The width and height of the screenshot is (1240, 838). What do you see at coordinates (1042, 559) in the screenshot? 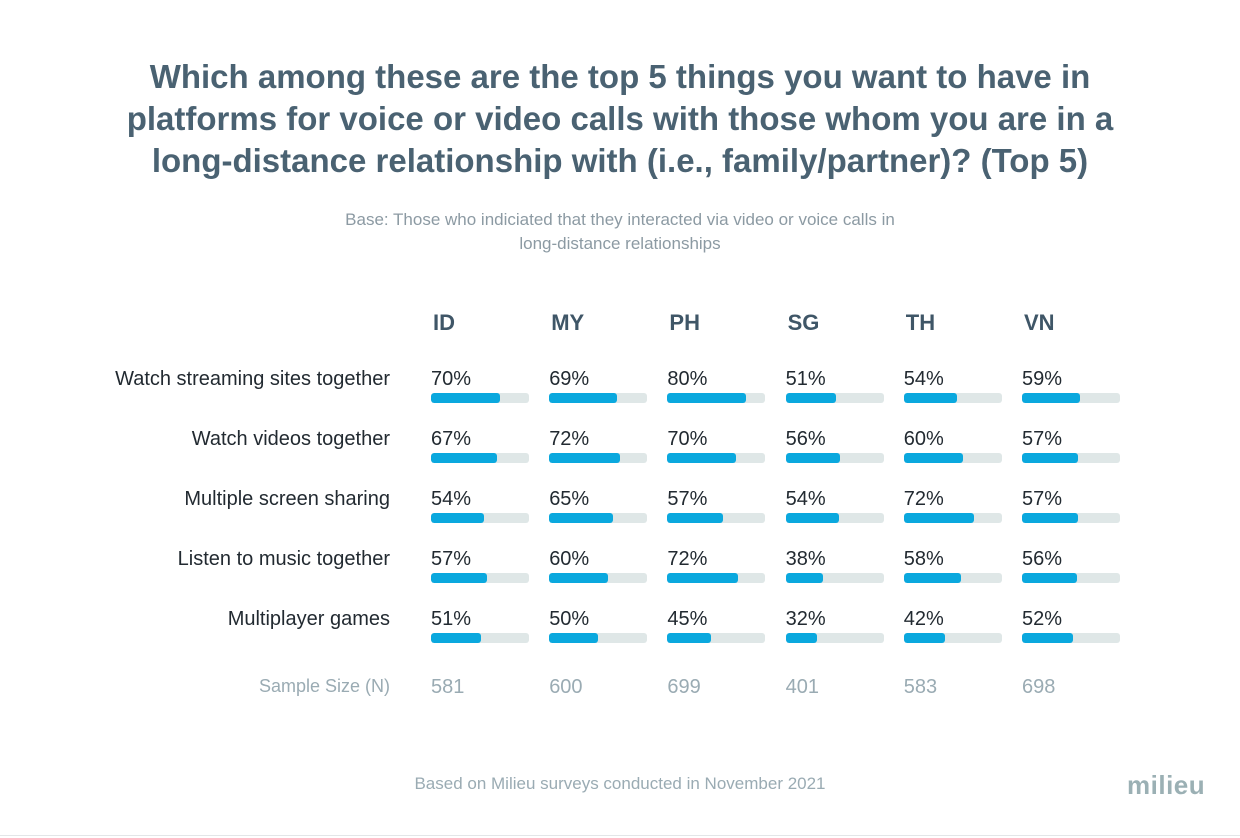
I see `data-label: 56%` at bounding box center [1042, 559].